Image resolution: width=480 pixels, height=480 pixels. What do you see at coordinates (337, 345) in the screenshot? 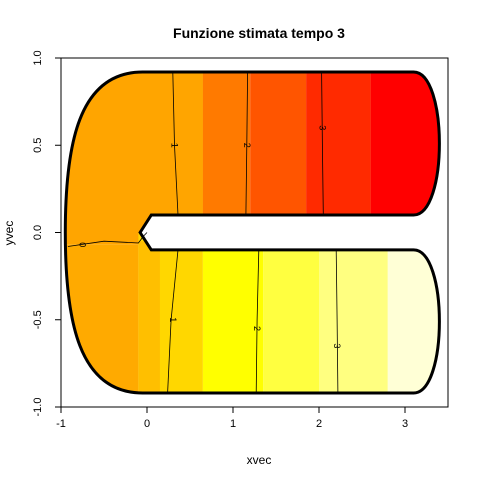
I see `contour-label-6: 3` at bounding box center [337, 345].